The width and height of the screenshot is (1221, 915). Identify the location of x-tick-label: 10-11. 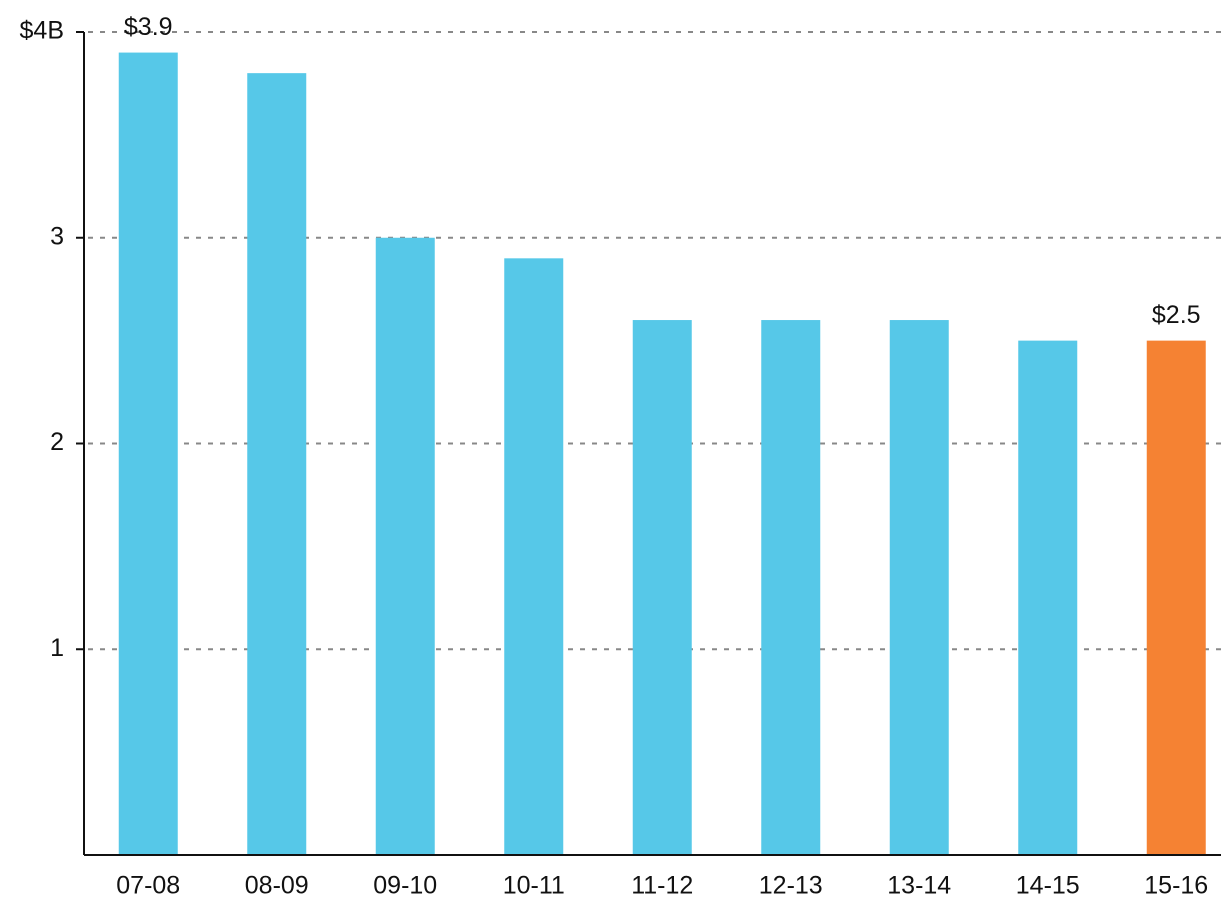
(534, 886).